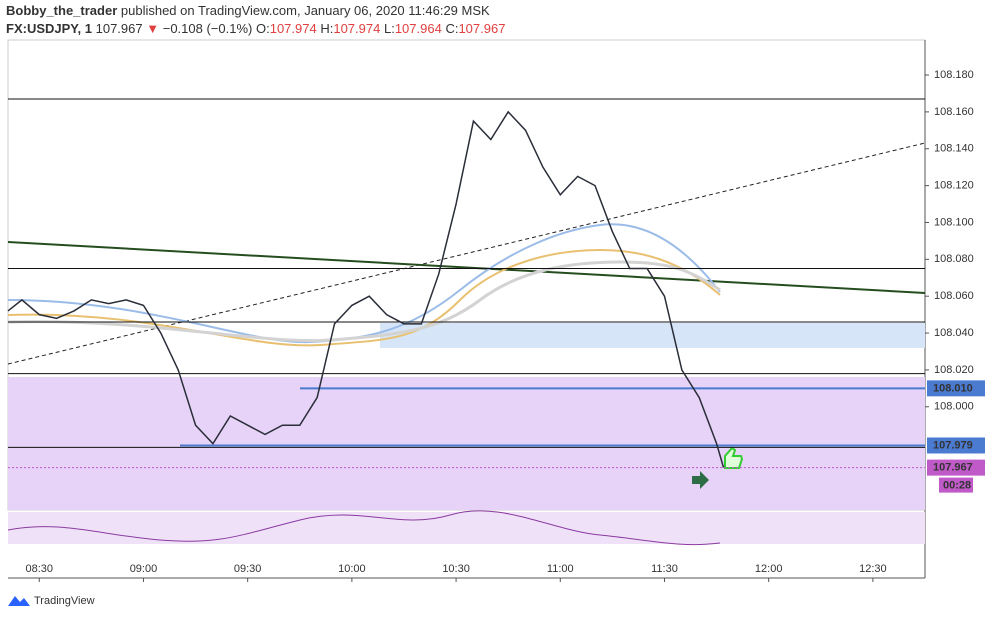 The width and height of the screenshot is (988, 623). What do you see at coordinates (954, 407) in the screenshot?
I see `y-tick-label: 108.000` at bounding box center [954, 407].